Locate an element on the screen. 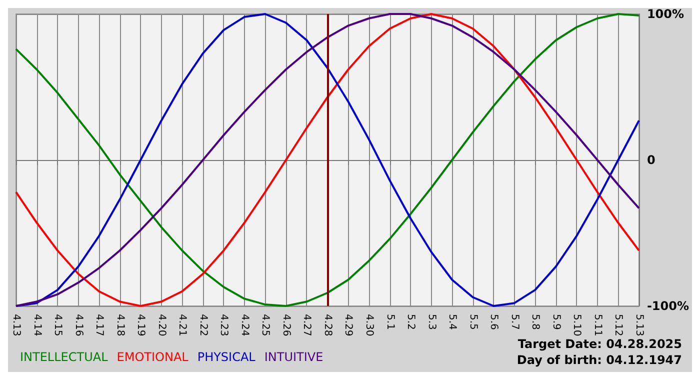 Image resolution: width=700 pixels, height=380 pixels. x-tick-label: 5.7 is located at coordinates (514, 322).